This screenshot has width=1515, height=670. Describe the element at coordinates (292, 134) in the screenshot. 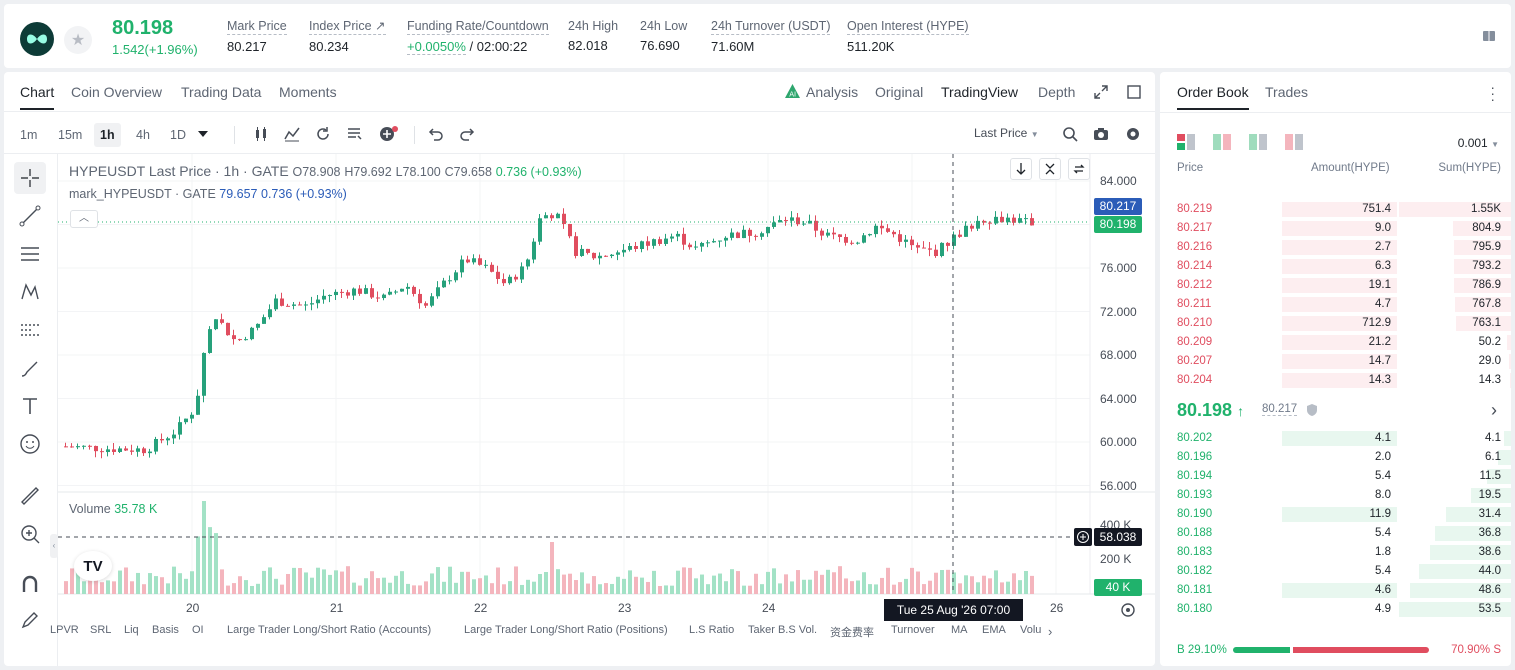

I see `indicators-icon` at that location.